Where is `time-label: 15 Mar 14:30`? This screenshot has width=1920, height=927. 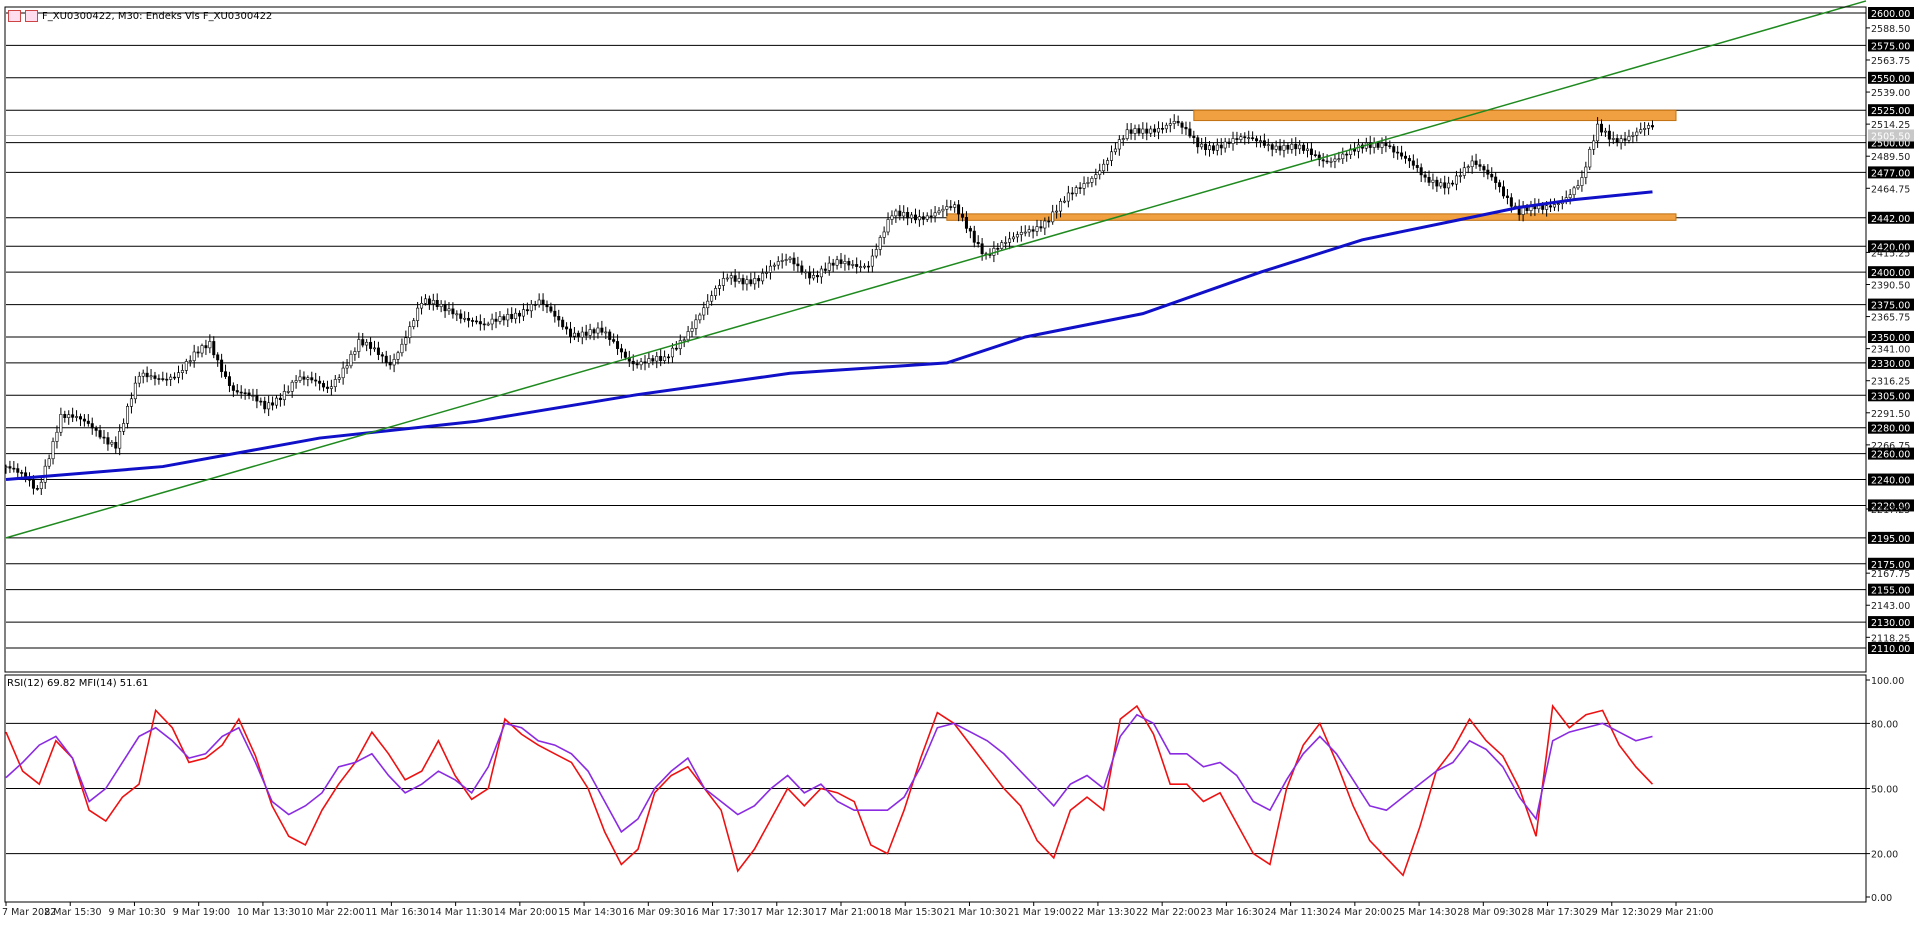
time-label: 15 Mar 14:30 is located at coordinates (589, 912).